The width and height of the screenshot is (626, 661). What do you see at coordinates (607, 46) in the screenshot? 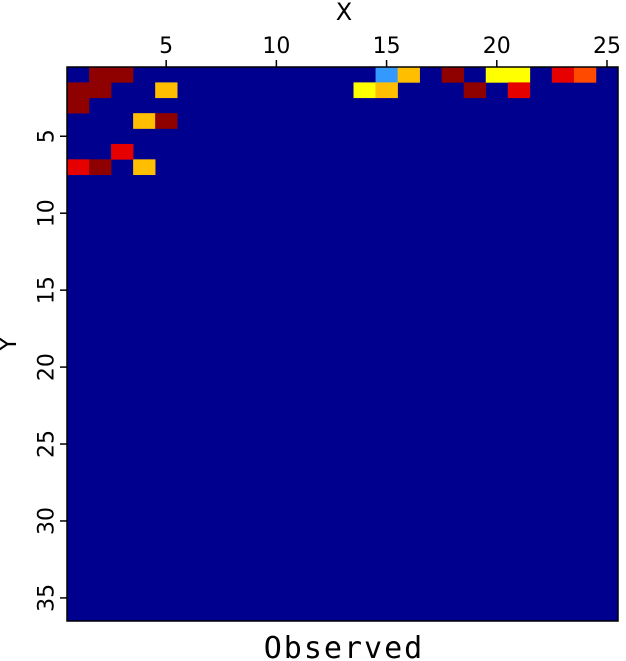
I see `x-tick-label: 25` at bounding box center [607, 46].